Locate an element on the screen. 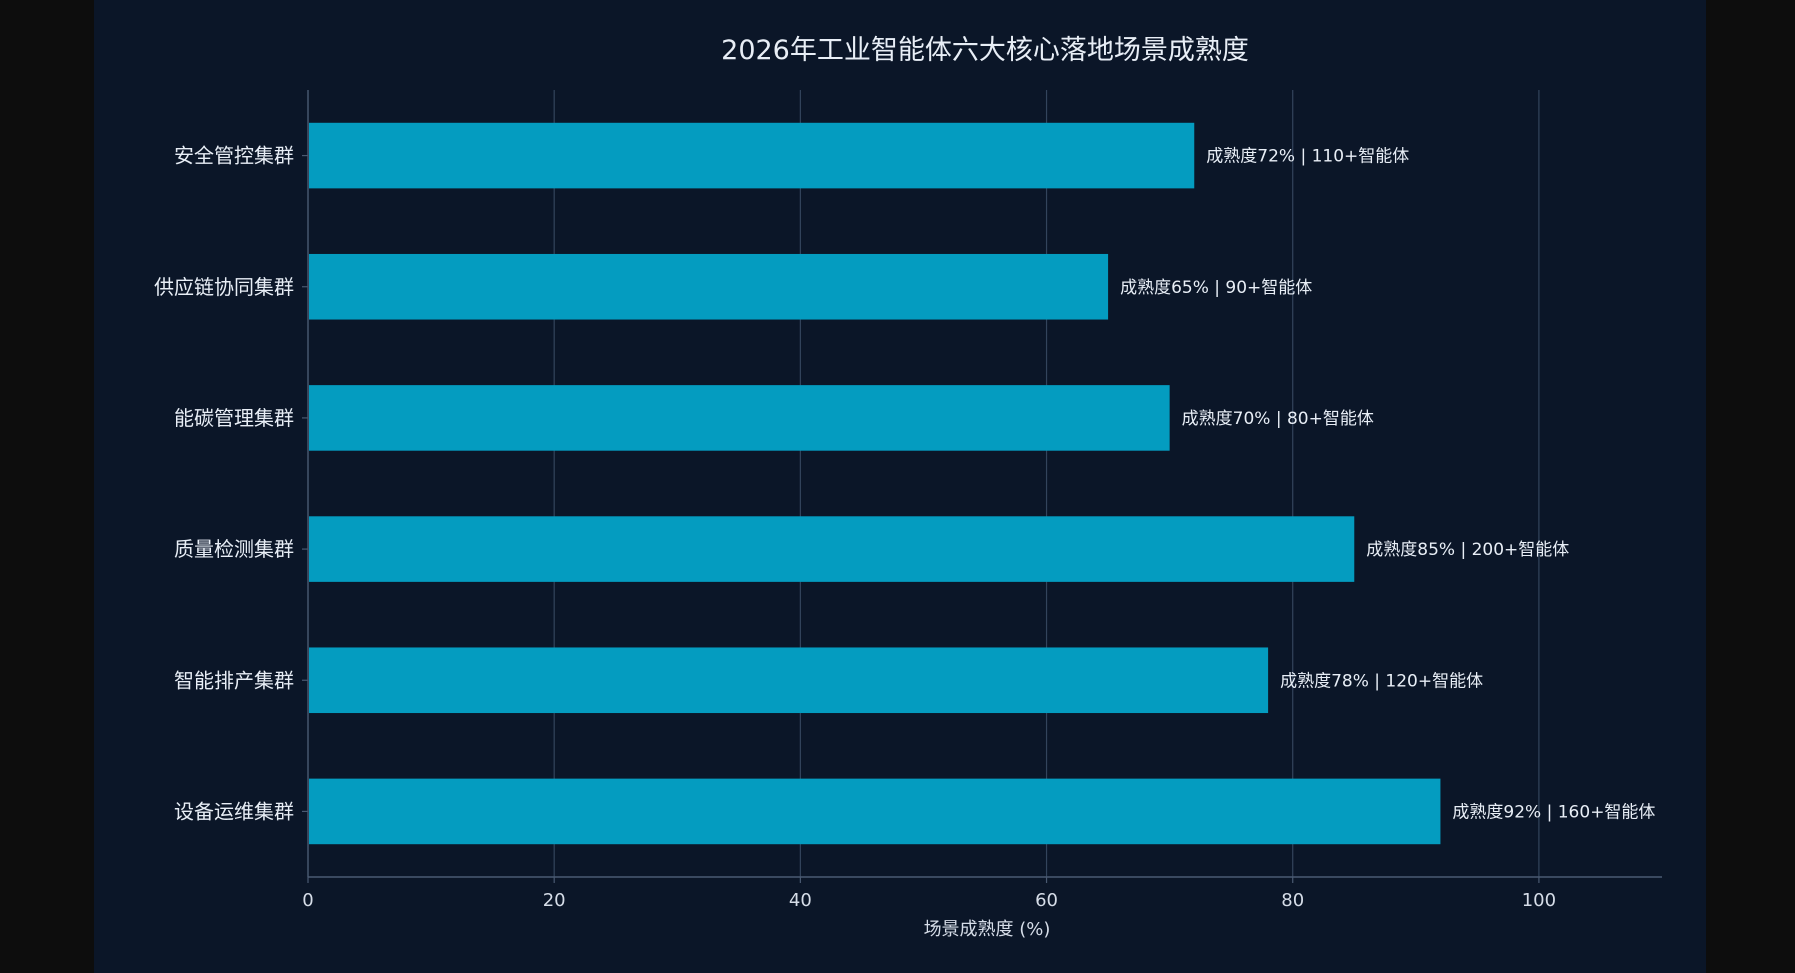  category-label: 能碳管理集群 is located at coordinates (234, 418).